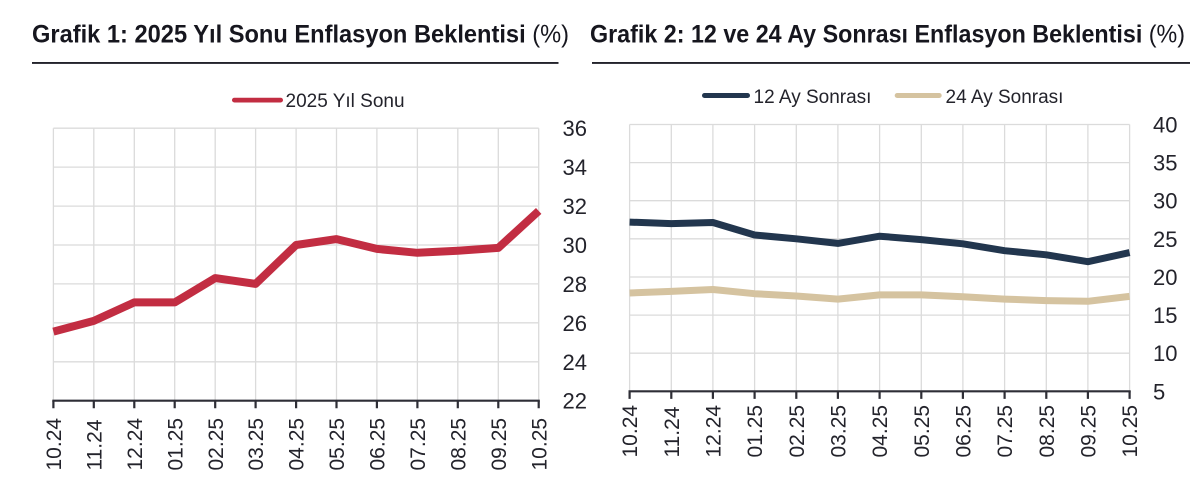 The image size is (1200, 494). Describe the element at coordinates (575, 128) in the screenshot. I see `svg-text: 36` at that location.